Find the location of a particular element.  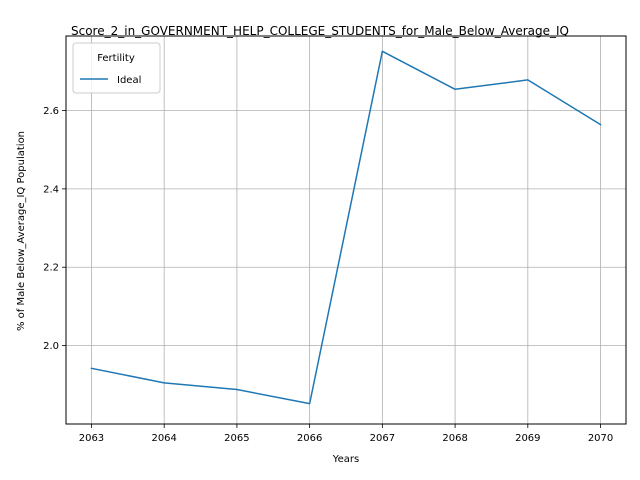

y-axis-label: % of Male Below_Average_IQ Population is located at coordinates (21, 231).